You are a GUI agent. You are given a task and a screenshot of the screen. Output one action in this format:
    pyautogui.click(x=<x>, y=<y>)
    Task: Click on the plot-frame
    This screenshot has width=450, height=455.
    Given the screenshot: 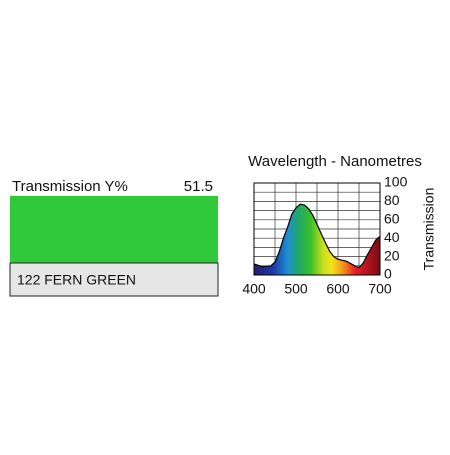 What is the action you would take?
    pyautogui.click(x=317, y=229)
    